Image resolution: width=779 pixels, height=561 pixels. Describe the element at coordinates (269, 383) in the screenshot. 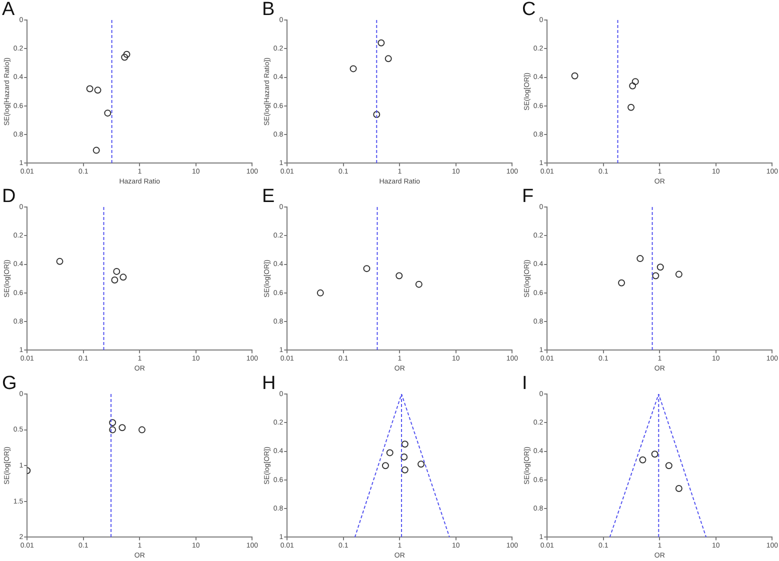

I see `chart-title: H` at that location.